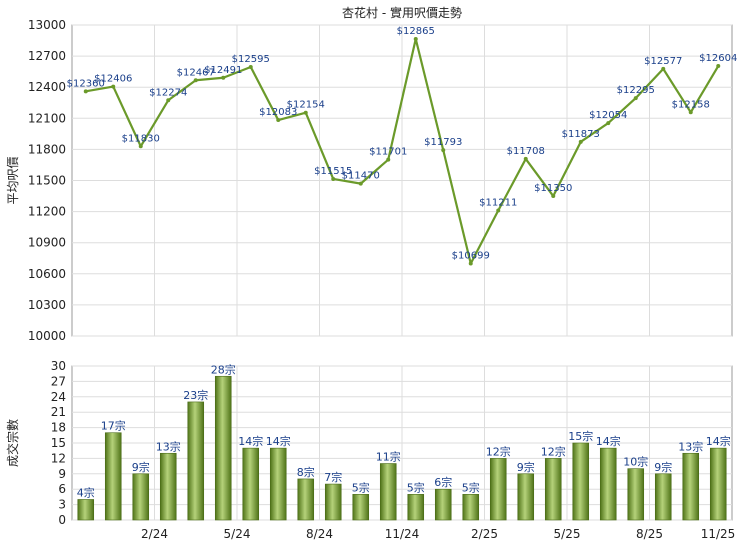 Image resolution: width=740 pixels, height=550 pixels. What do you see at coordinates (580, 436) in the screenshot?
I see `volume-data-label: 15宗` at bounding box center [580, 436].